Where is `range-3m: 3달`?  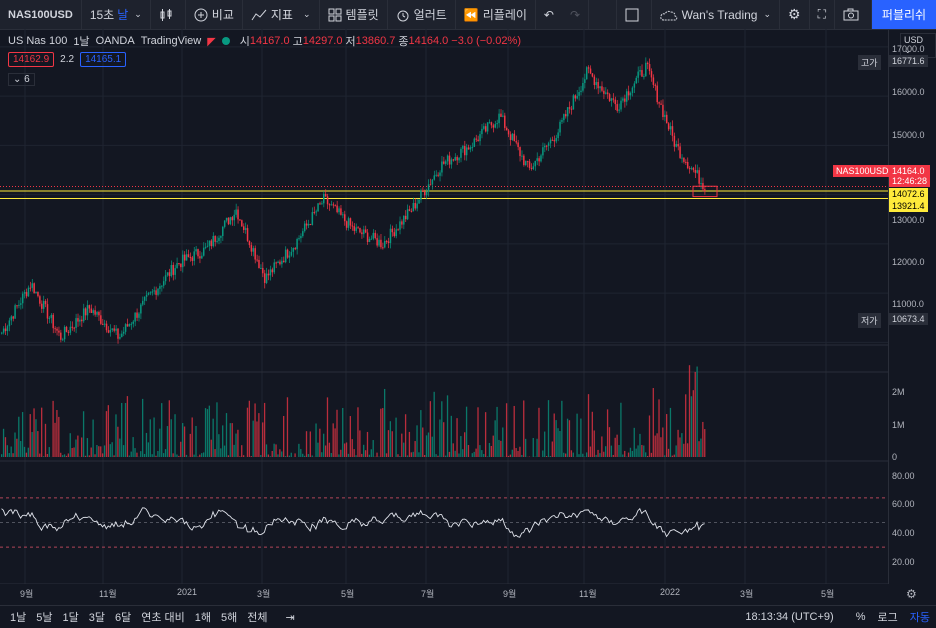
range-3m: 3달 is located at coordinates (97, 617).